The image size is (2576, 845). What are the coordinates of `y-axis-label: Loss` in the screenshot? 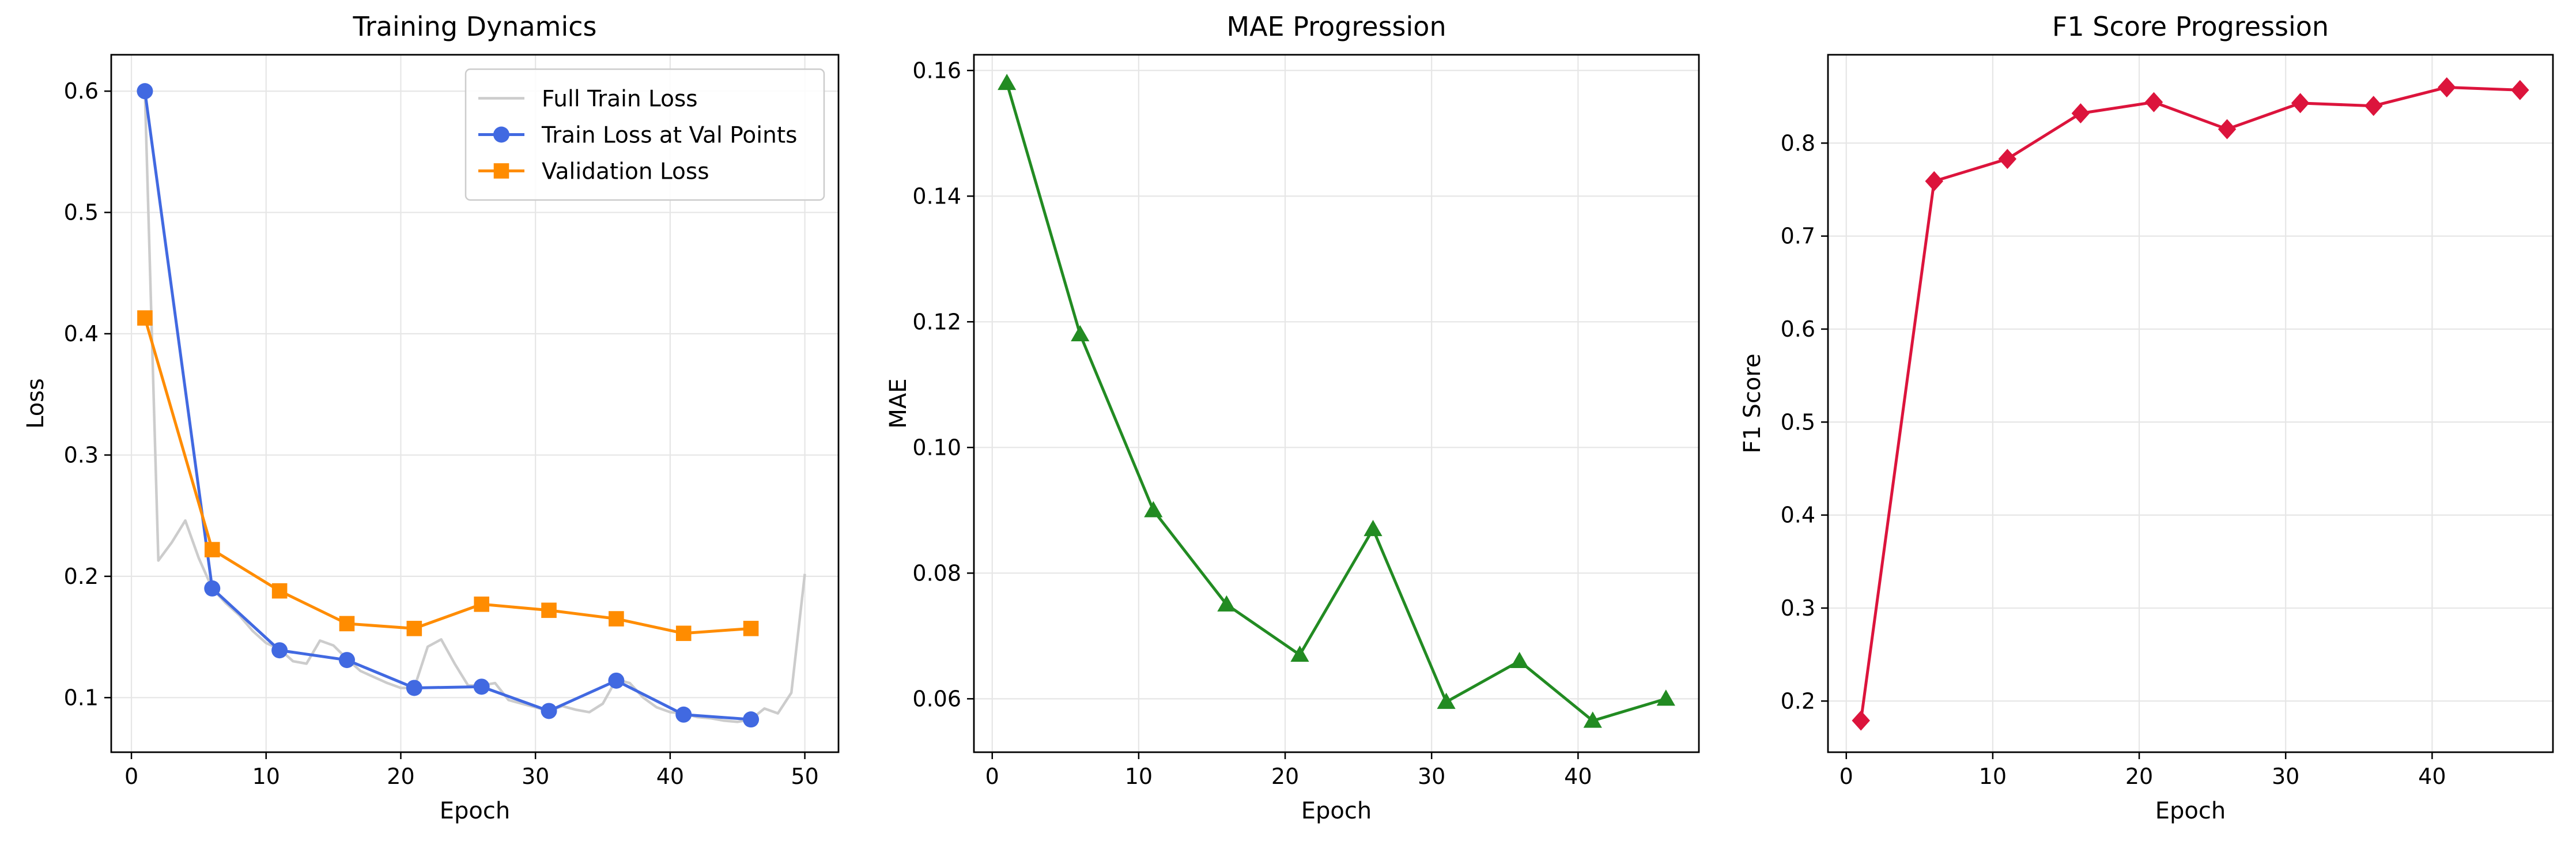 It's located at (35, 403).